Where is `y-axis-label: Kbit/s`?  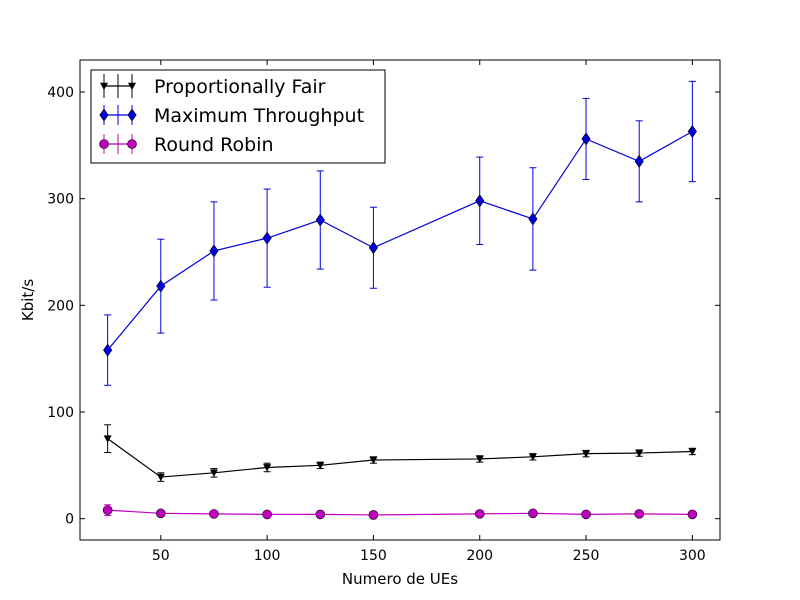
y-axis-label: Kbit/s is located at coordinates (28, 300).